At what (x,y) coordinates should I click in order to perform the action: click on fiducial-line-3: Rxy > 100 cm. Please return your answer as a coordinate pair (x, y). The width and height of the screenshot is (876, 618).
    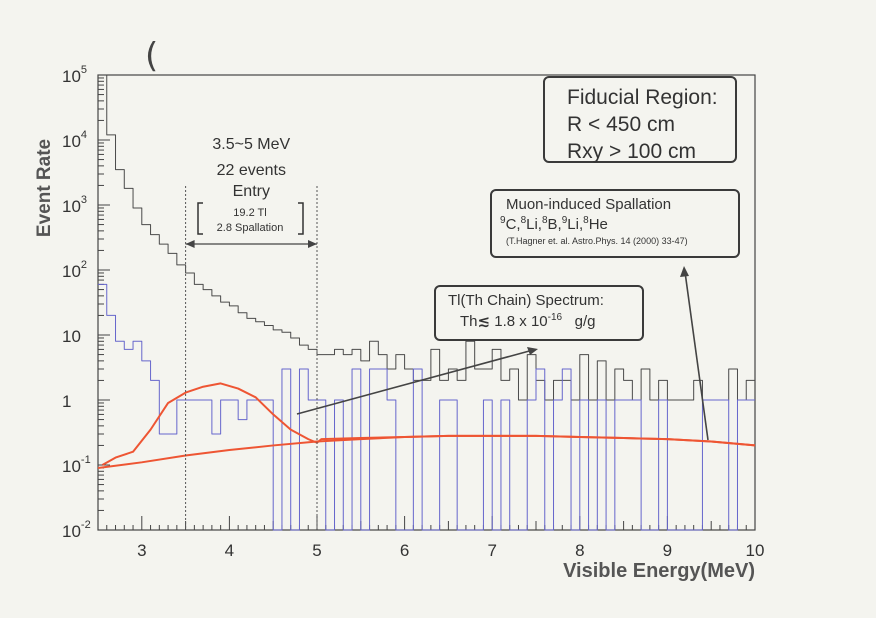
    Looking at the image, I should click on (631, 151).